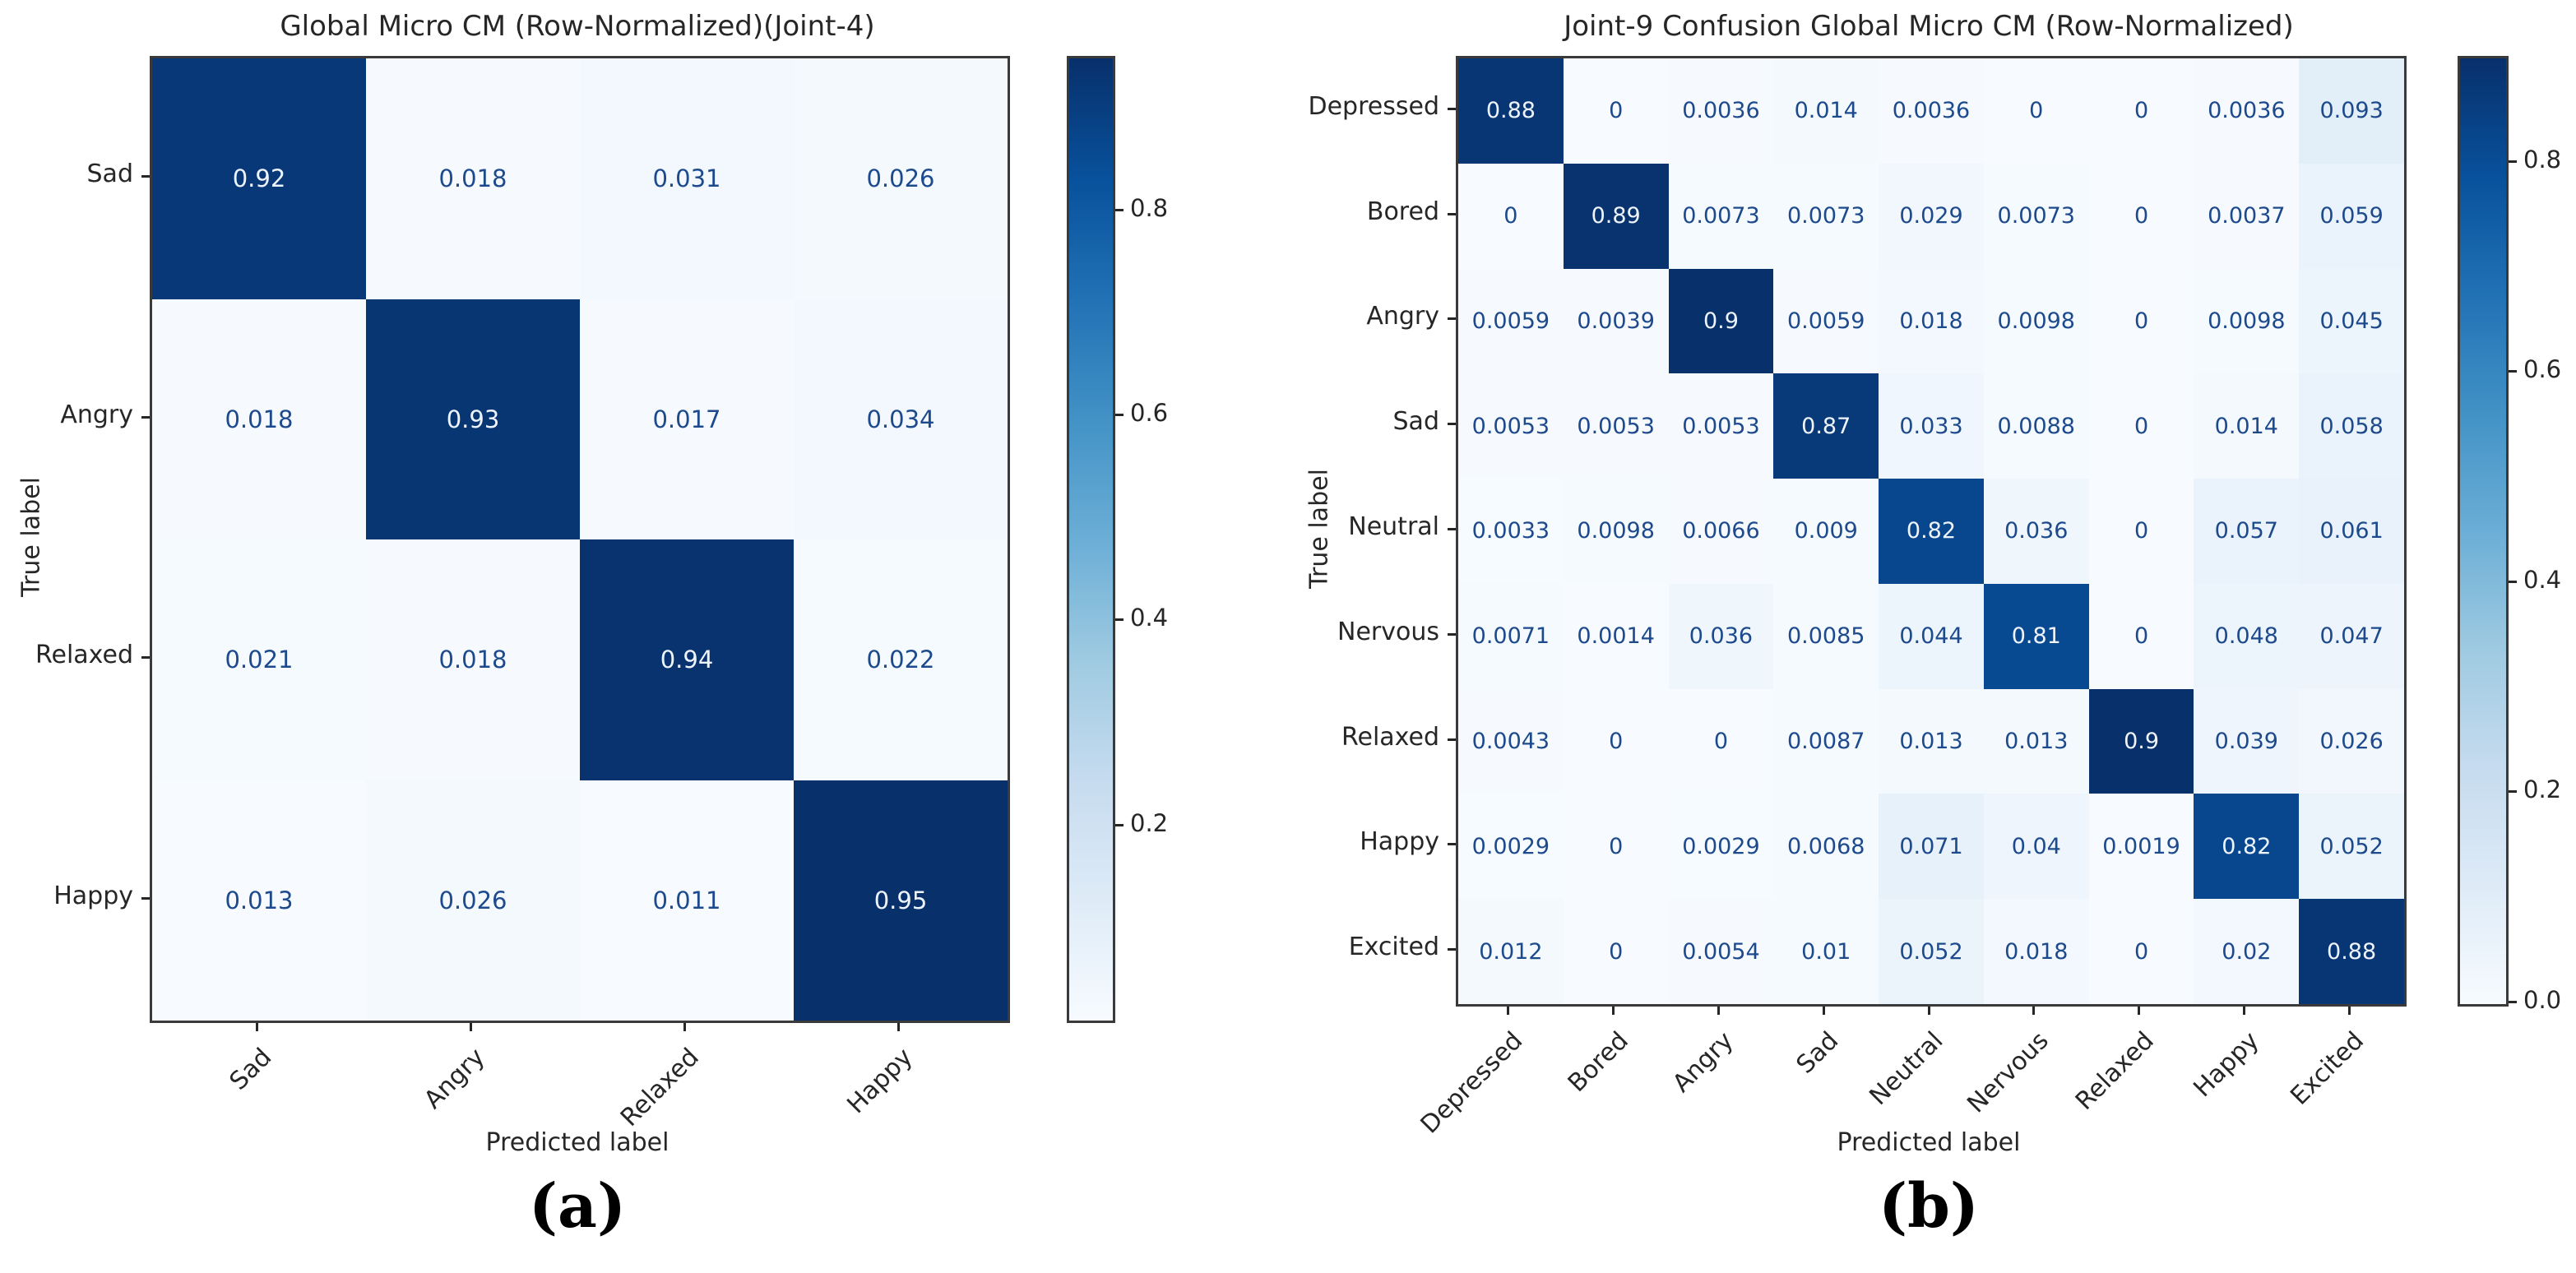 This screenshot has height=1273, width=2576. What do you see at coordinates (2328, 1068) in the screenshot?
I see `x-tick-label: Excited` at bounding box center [2328, 1068].